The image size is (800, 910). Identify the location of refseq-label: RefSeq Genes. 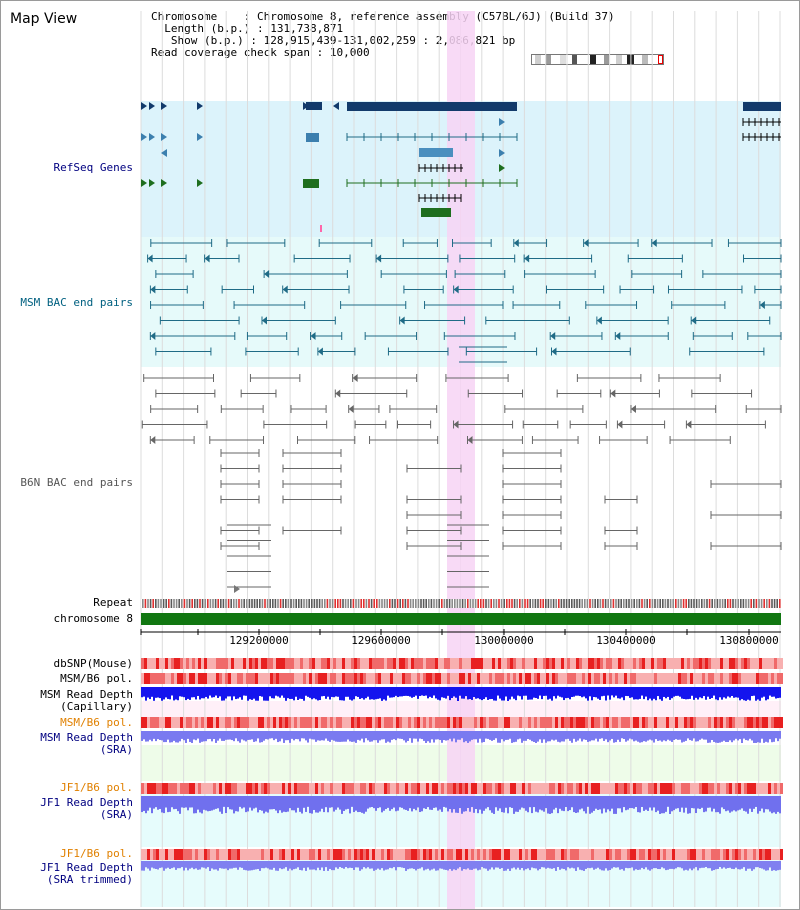
(93, 167).